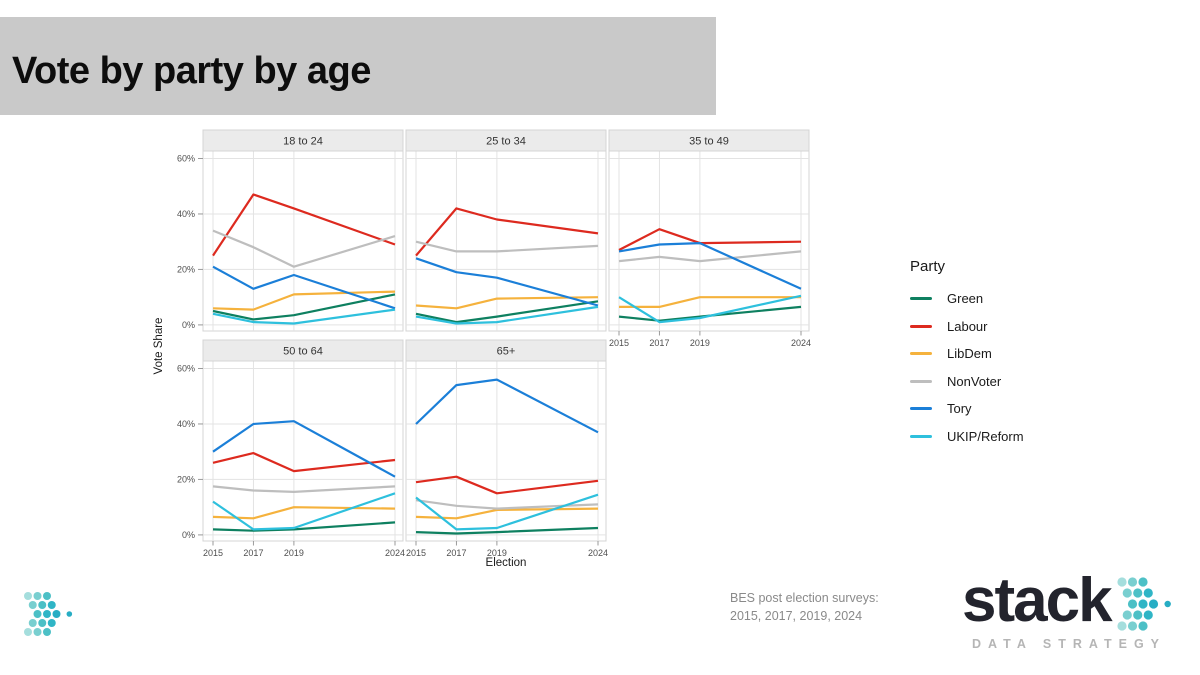  I want to click on legend-item-nonvoter: NonVoter, so click(967, 382).